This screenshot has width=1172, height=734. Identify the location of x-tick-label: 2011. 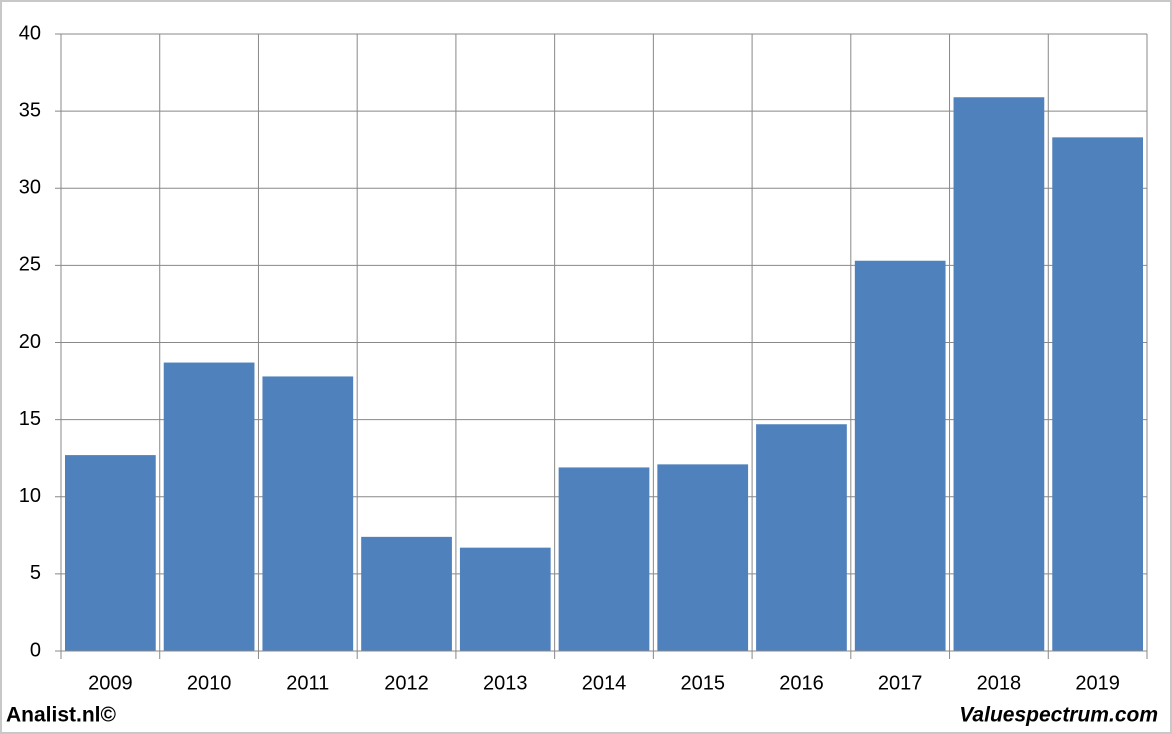
(307, 683).